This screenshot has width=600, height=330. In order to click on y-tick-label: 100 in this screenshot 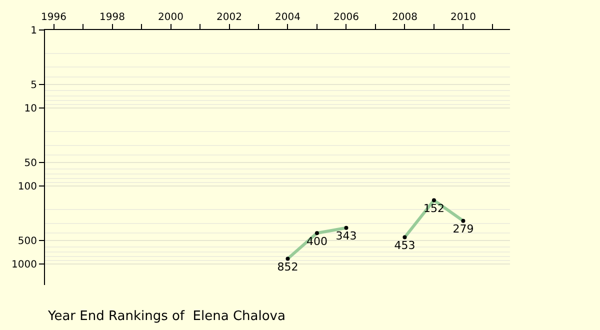, I will do `click(27, 187)`.